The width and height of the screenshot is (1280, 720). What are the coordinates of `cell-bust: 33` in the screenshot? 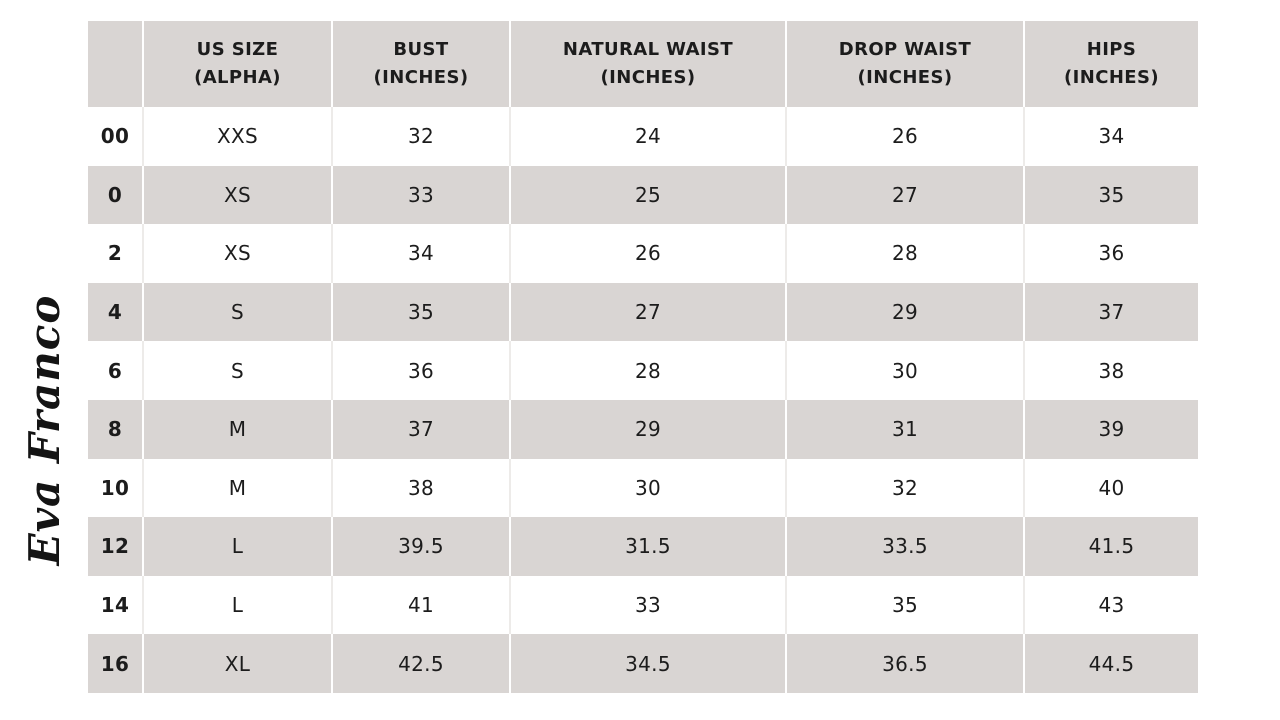 It's located at (422, 195).